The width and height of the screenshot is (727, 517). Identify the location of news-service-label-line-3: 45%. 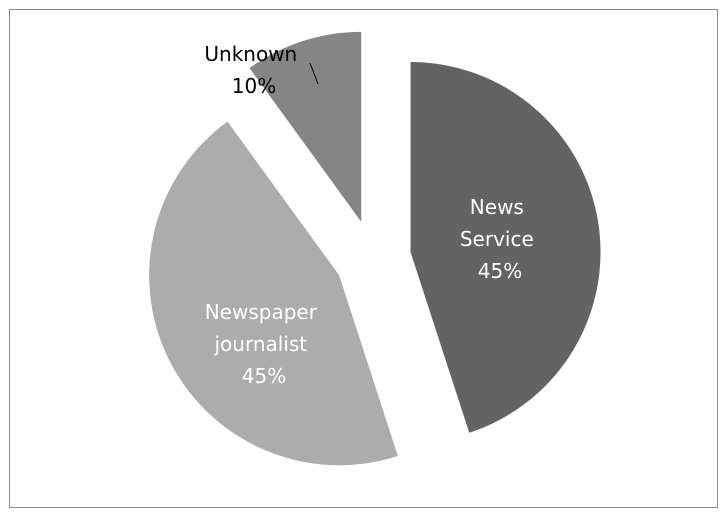
(500, 271).